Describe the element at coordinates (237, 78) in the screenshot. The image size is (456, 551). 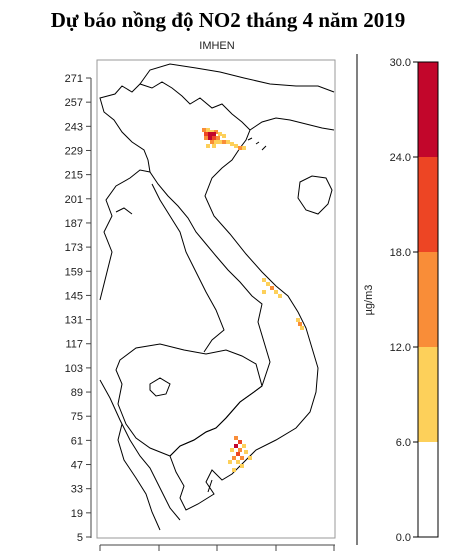
I see `china-border` at that location.